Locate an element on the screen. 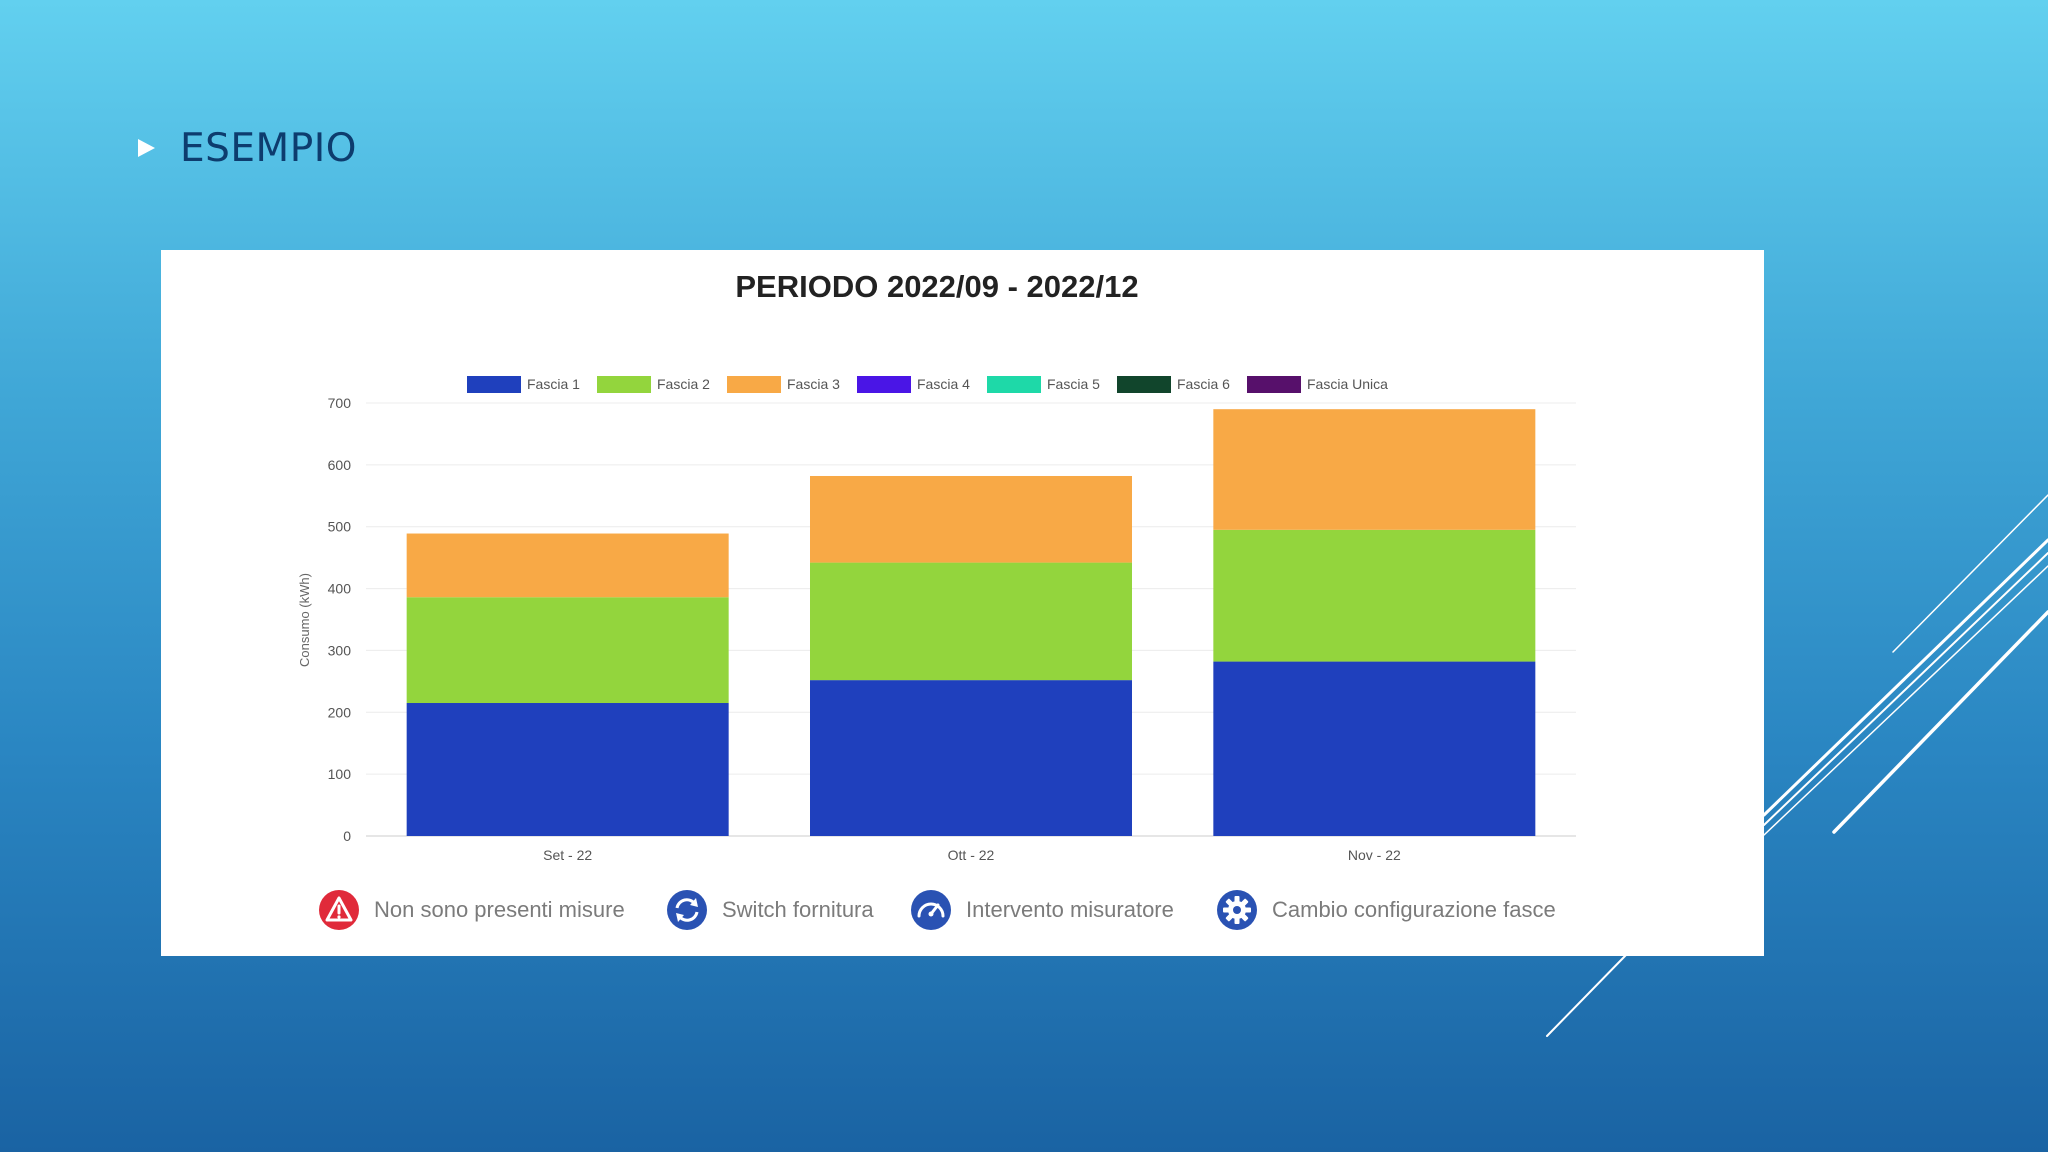  legend-item: Fascia 1 is located at coordinates (523, 384).